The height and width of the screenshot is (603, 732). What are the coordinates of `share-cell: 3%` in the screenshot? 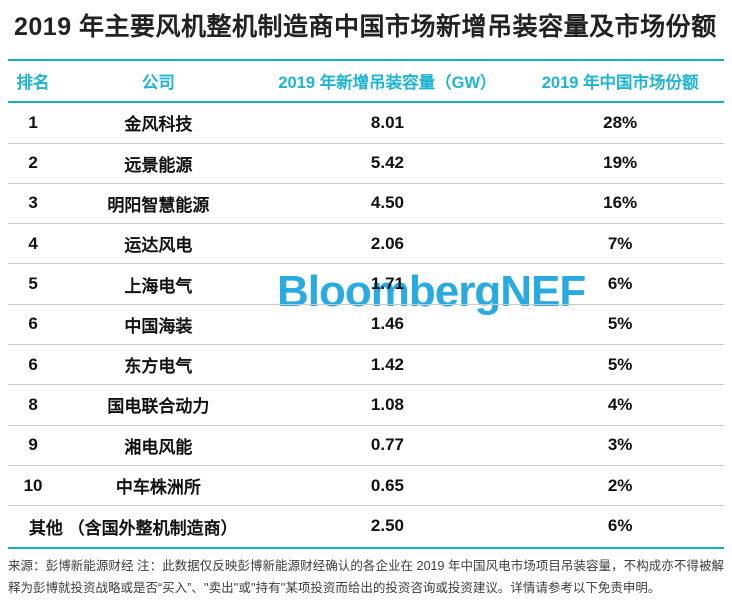 It's located at (620, 445).